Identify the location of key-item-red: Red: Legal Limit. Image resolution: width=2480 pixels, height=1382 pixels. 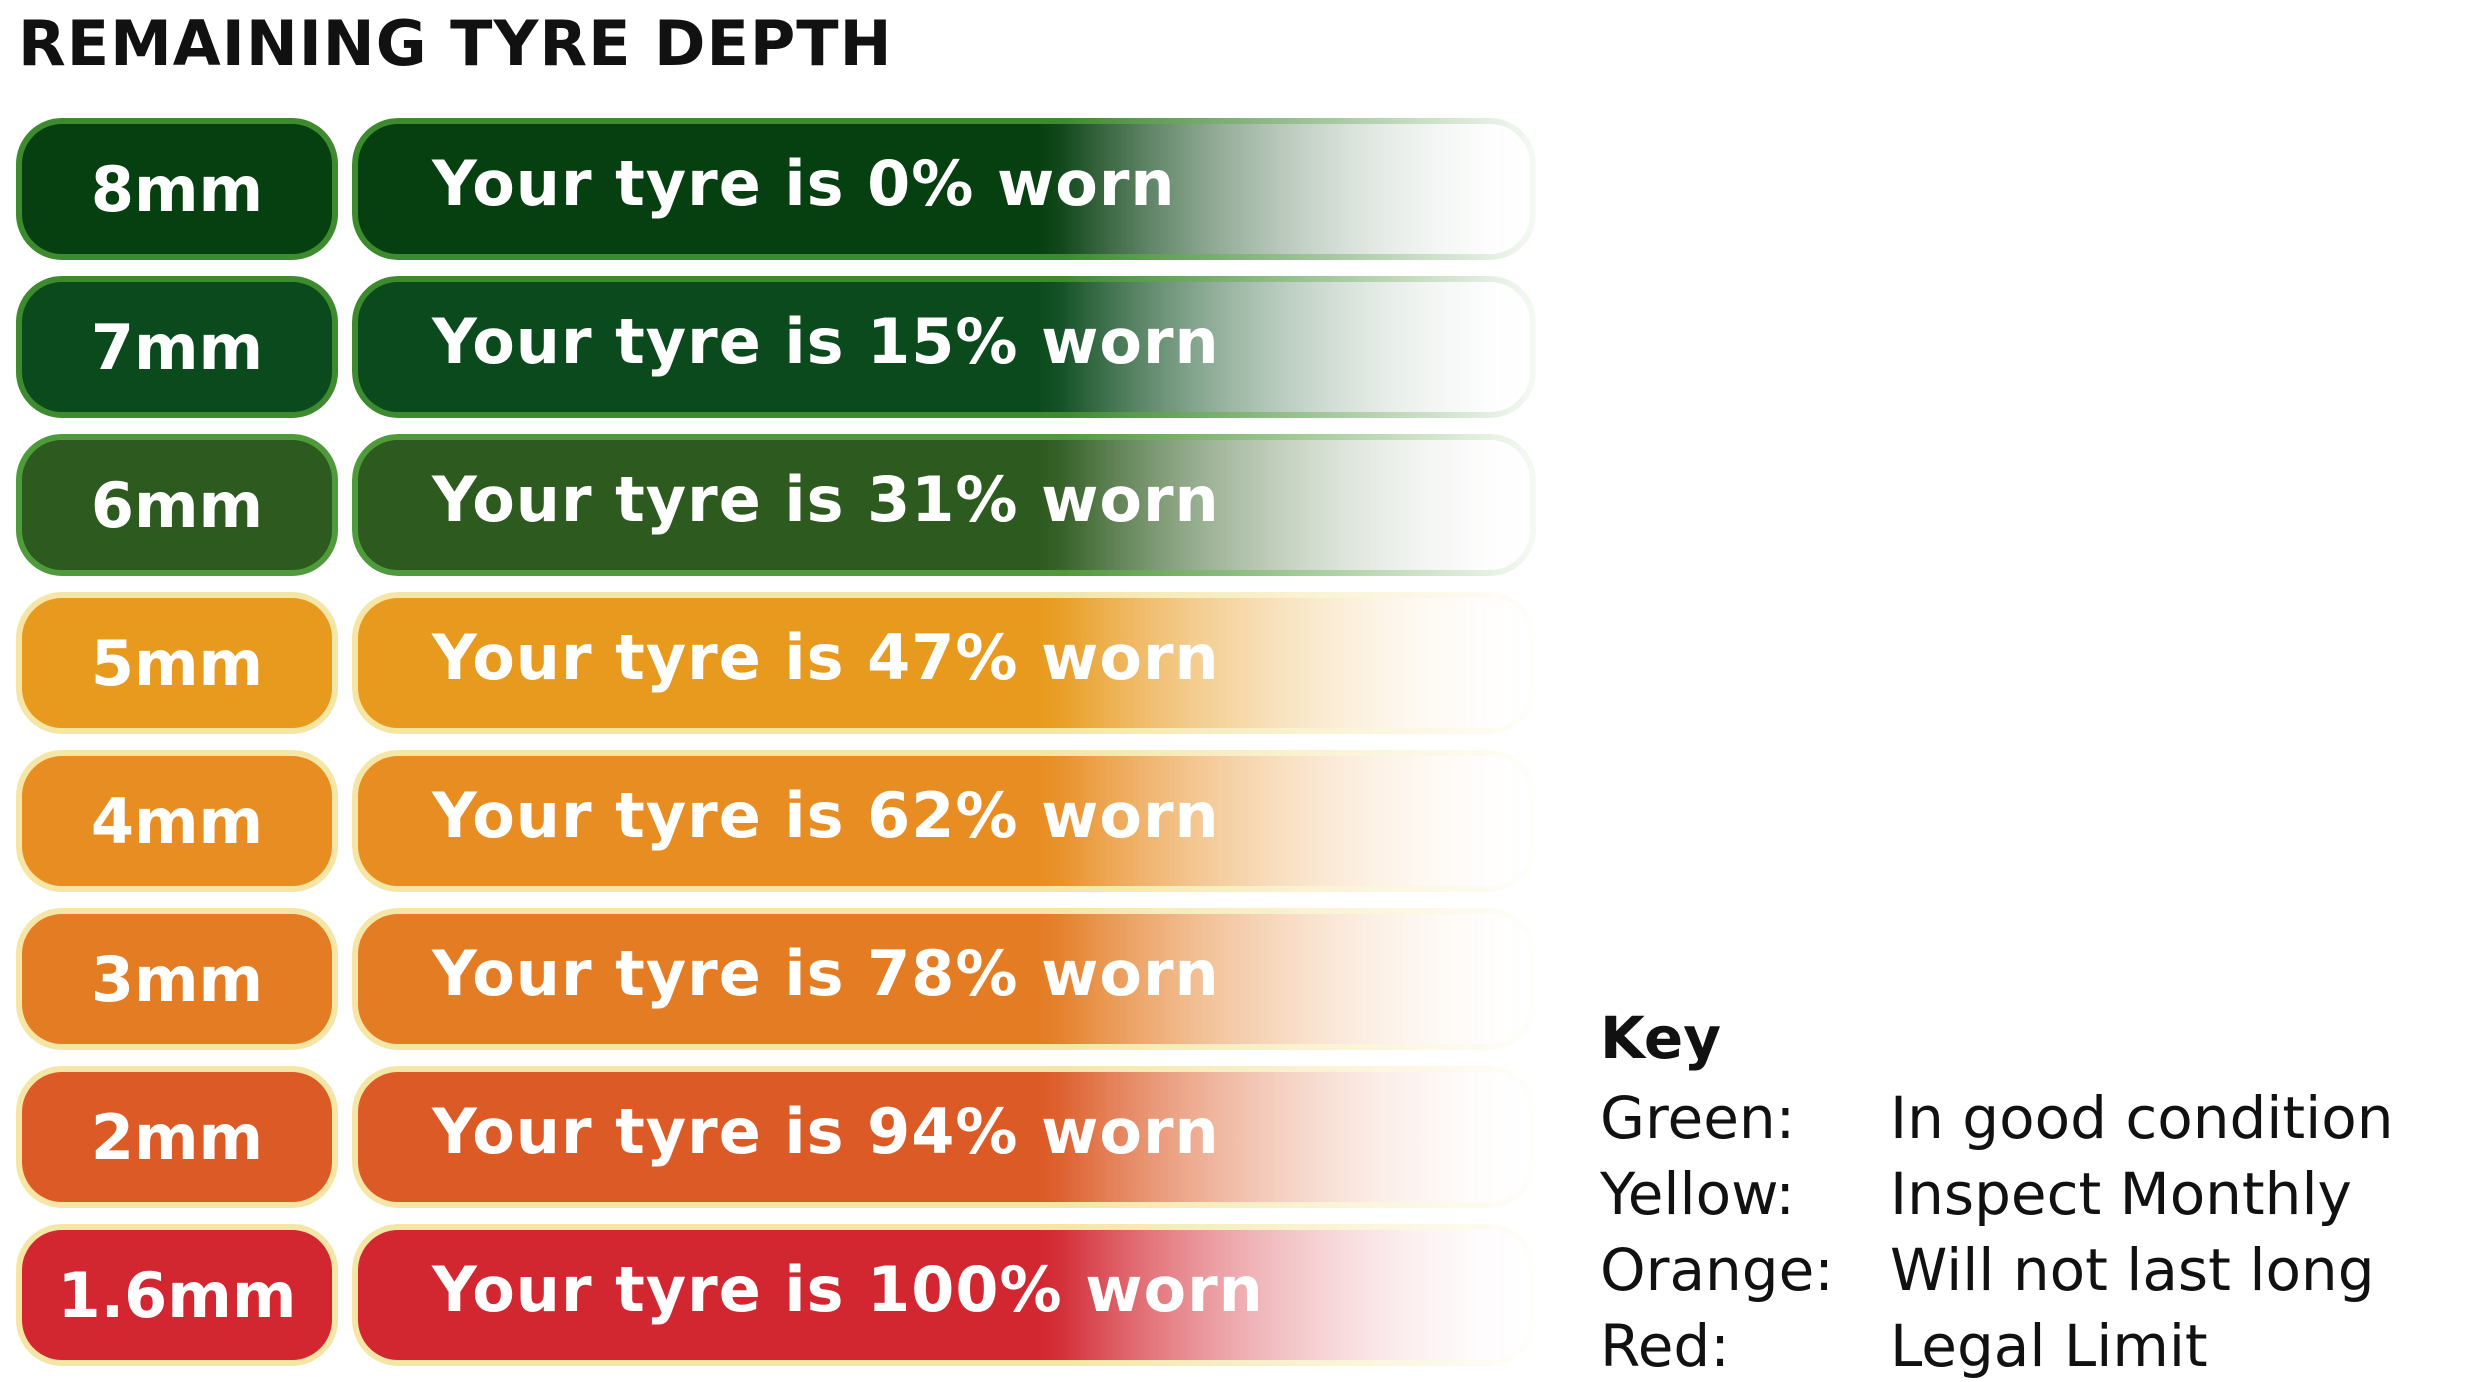
(2030, 1345).